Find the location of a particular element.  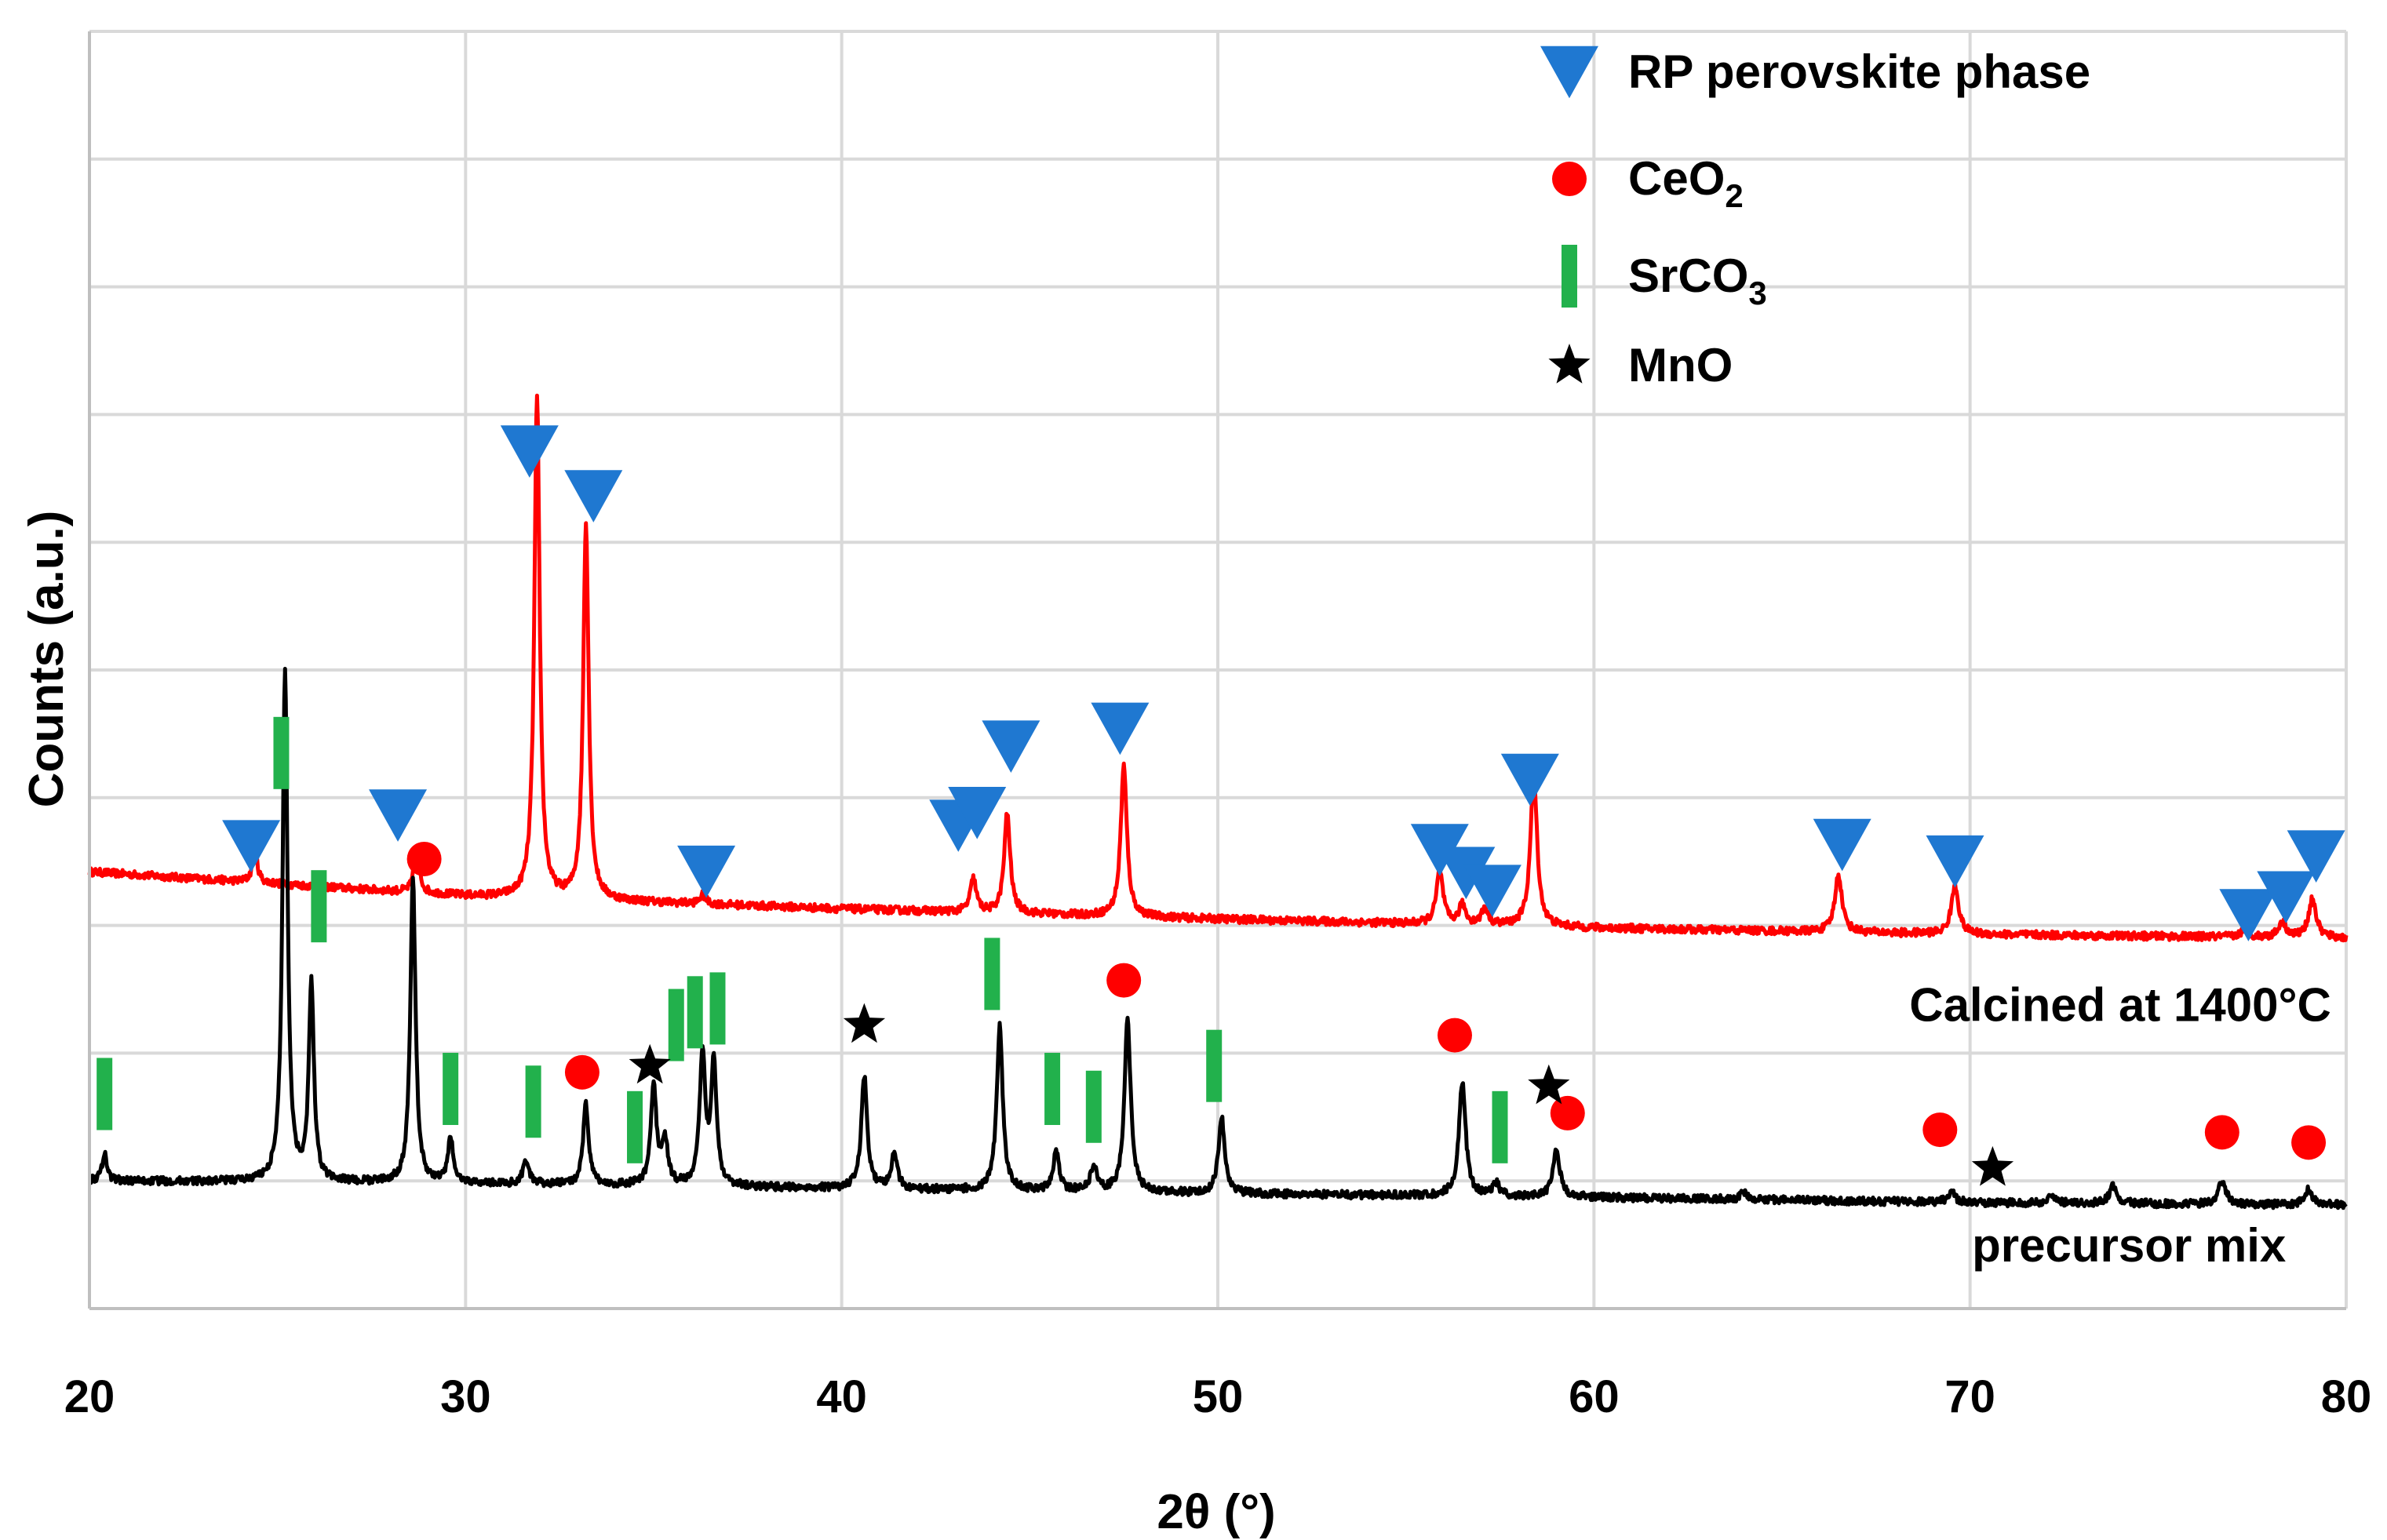

legend-label: SrCO3 is located at coordinates (1698, 280).